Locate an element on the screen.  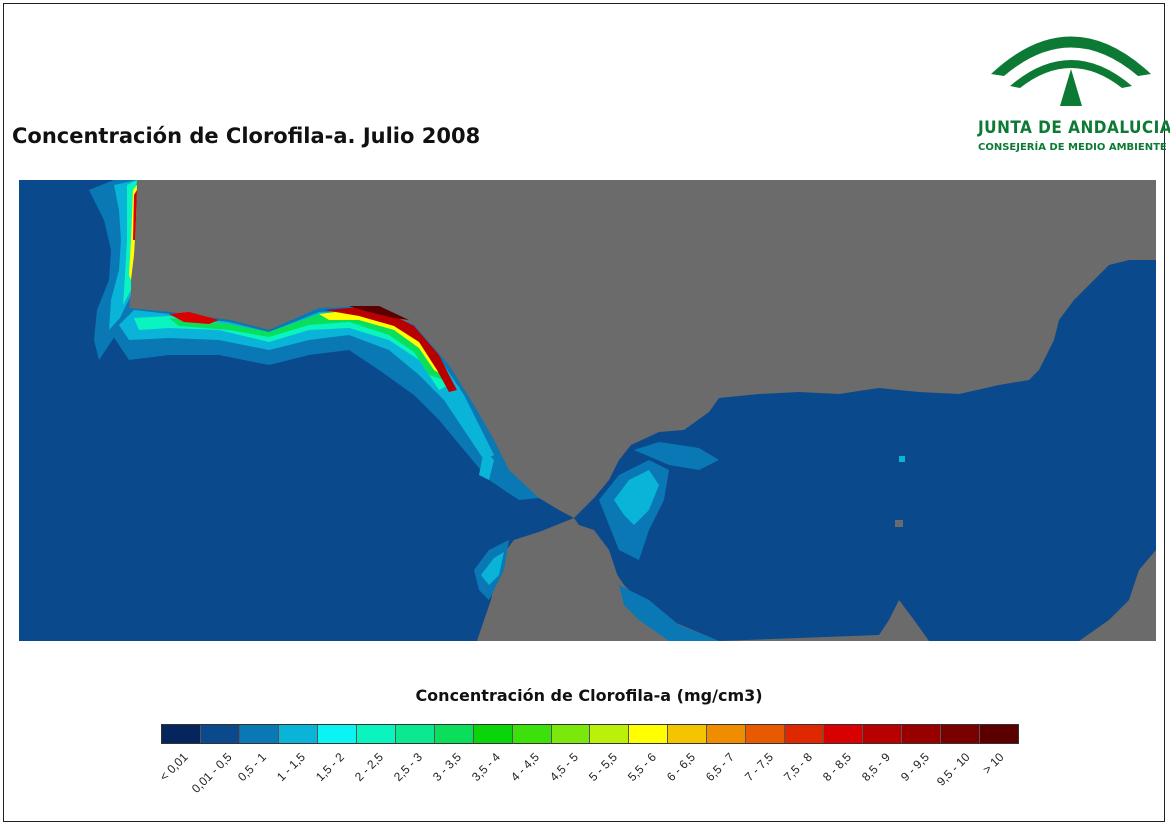
legend-label: 2,5 - 3 is located at coordinates (407, 767).